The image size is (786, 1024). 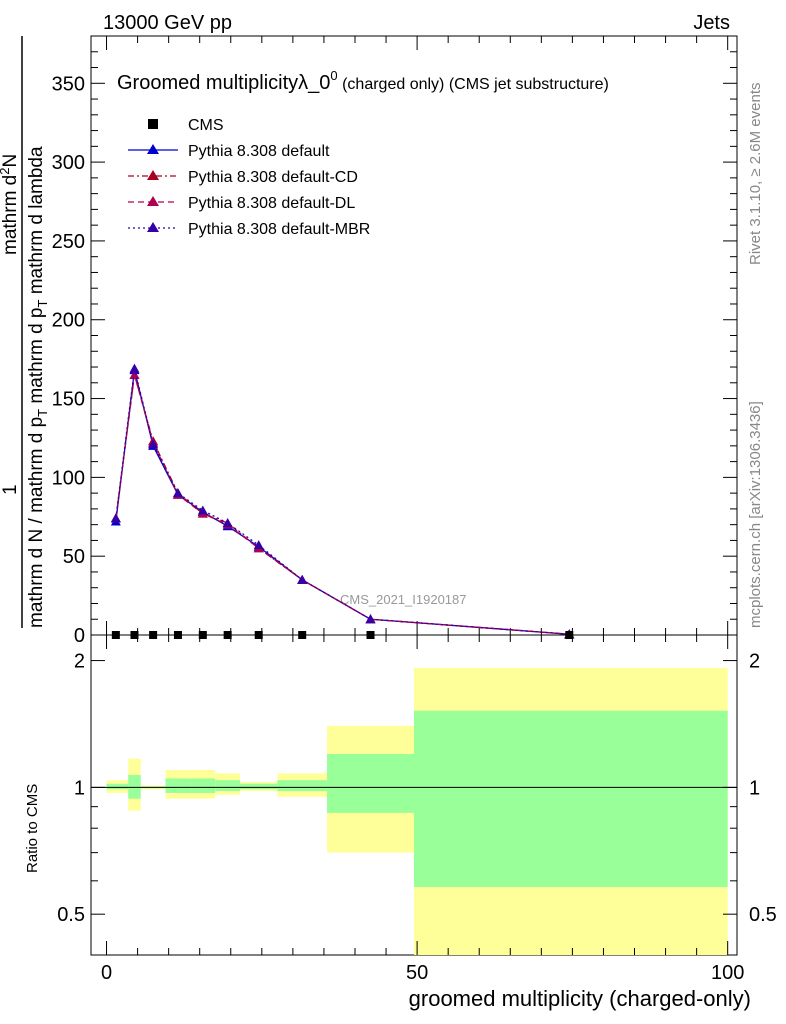 What do you see at coordinates (273, 177) in the screenshot?
I see `legend-label: Pythia 8.308 default-CD` at bounding box center [273, 177].